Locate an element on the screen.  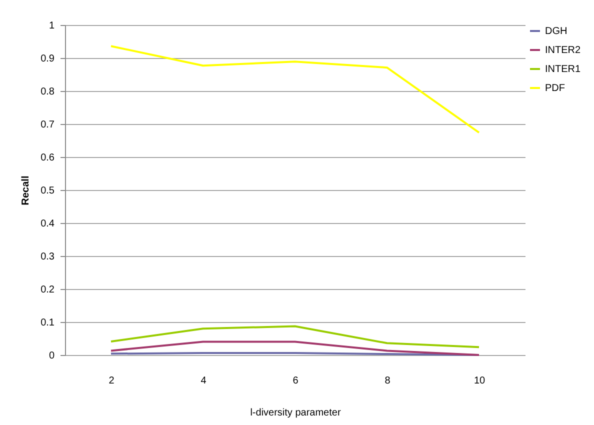
x-tick-label: 10 is located at coordinates (480, 381).